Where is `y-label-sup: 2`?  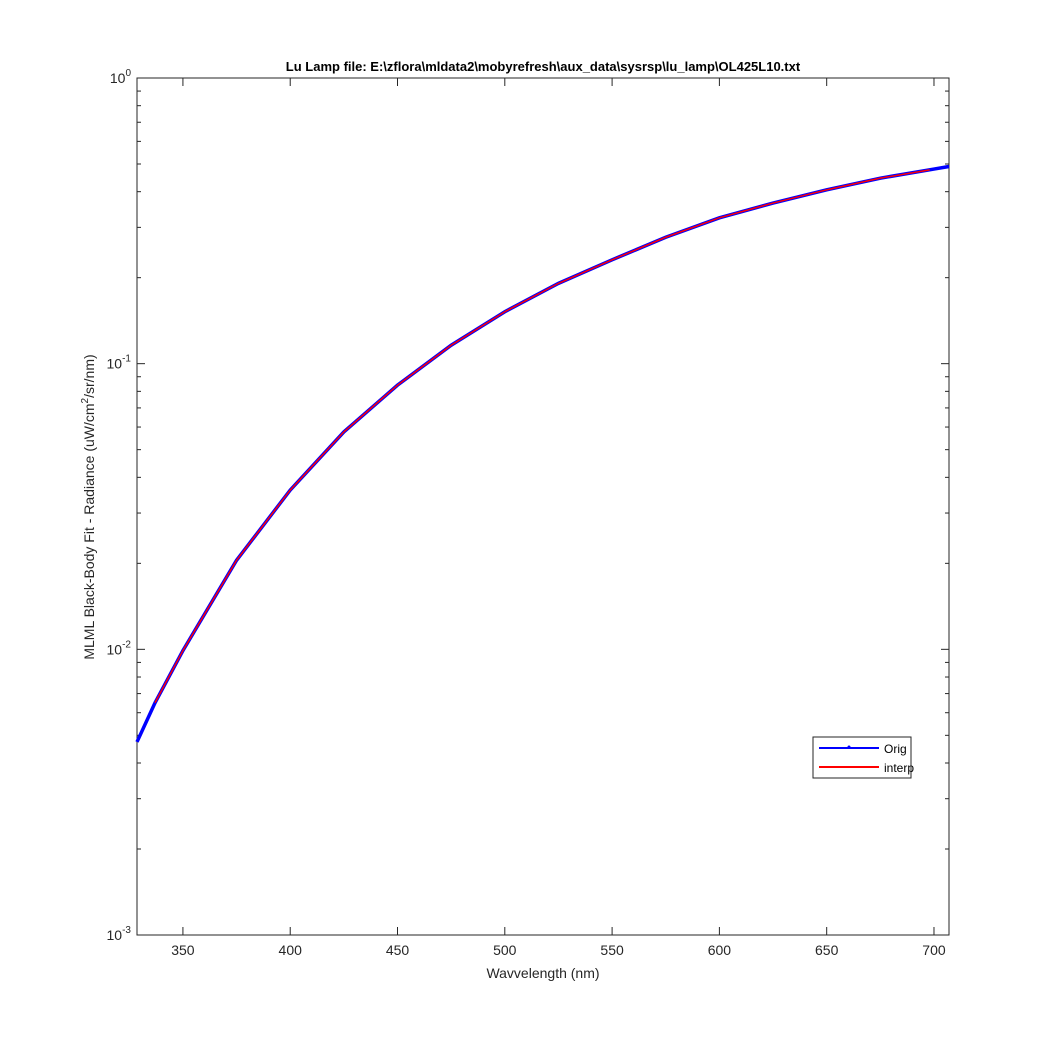 y-label-sup: 2 is located at coordinates (85, 400).